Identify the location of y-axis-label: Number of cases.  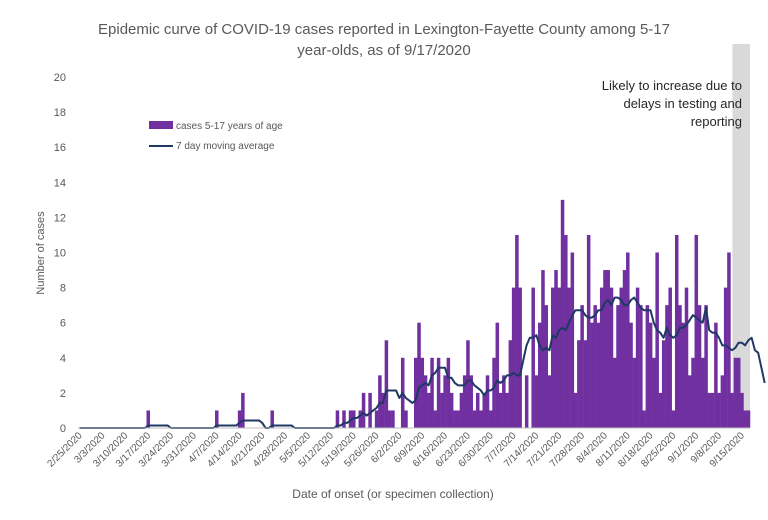
(41, 253).